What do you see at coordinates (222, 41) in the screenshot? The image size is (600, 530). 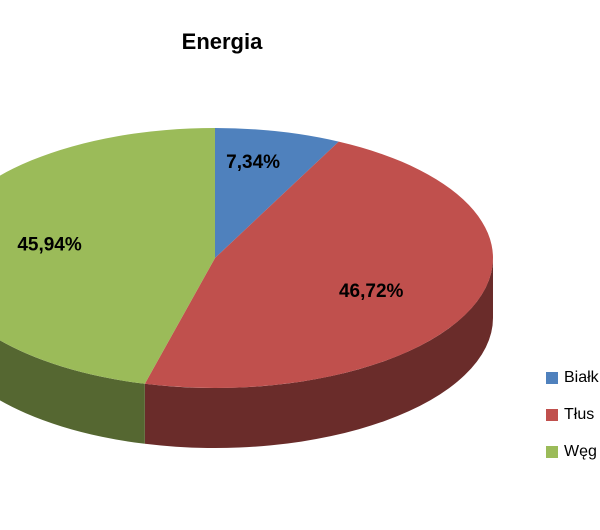 I see `chart-title: Energia` at bounding box center [222, 41].